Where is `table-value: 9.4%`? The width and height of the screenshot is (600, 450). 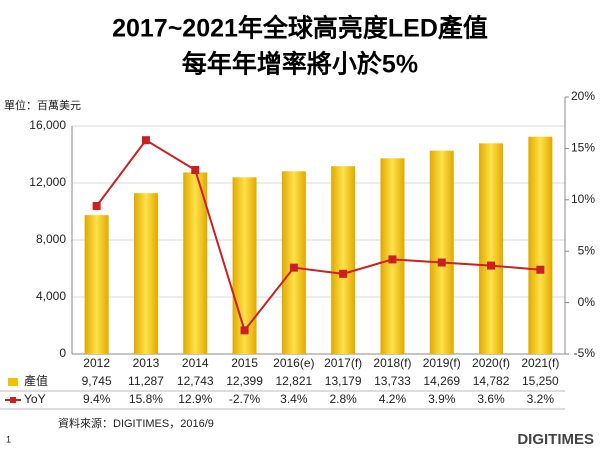 table-value: 9.4% is located at coordinates (97, 399).